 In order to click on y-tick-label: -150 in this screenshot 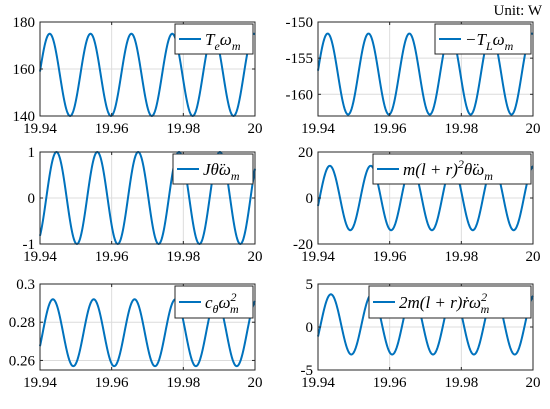, I will do `click(300, 23)`.